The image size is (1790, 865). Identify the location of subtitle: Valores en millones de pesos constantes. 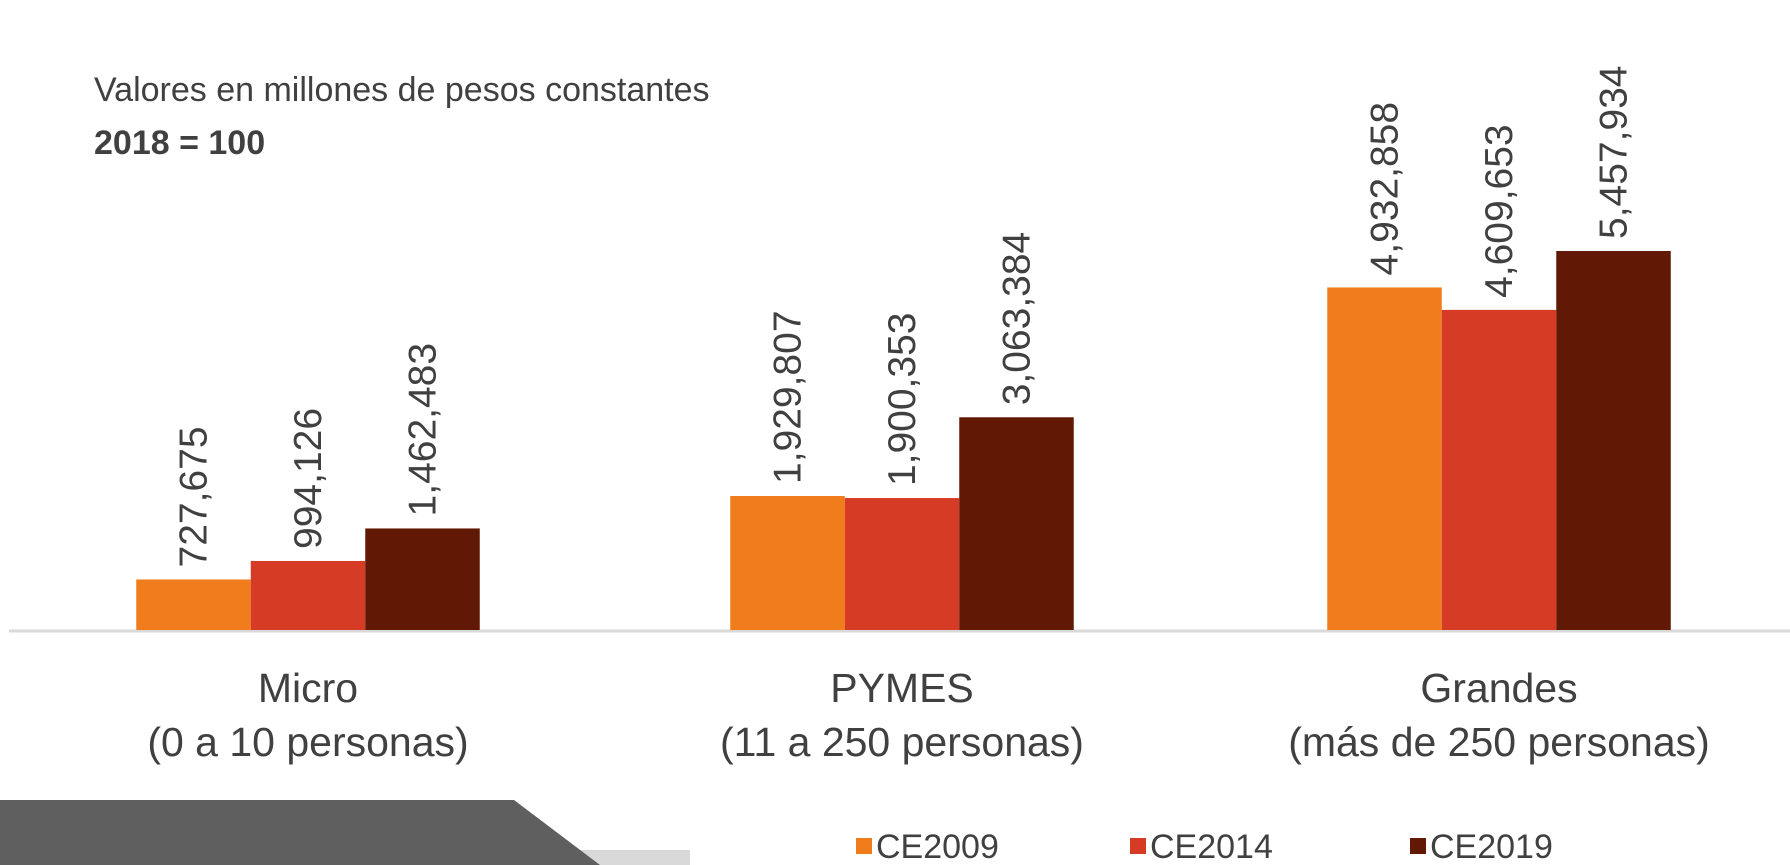
(402, 90).